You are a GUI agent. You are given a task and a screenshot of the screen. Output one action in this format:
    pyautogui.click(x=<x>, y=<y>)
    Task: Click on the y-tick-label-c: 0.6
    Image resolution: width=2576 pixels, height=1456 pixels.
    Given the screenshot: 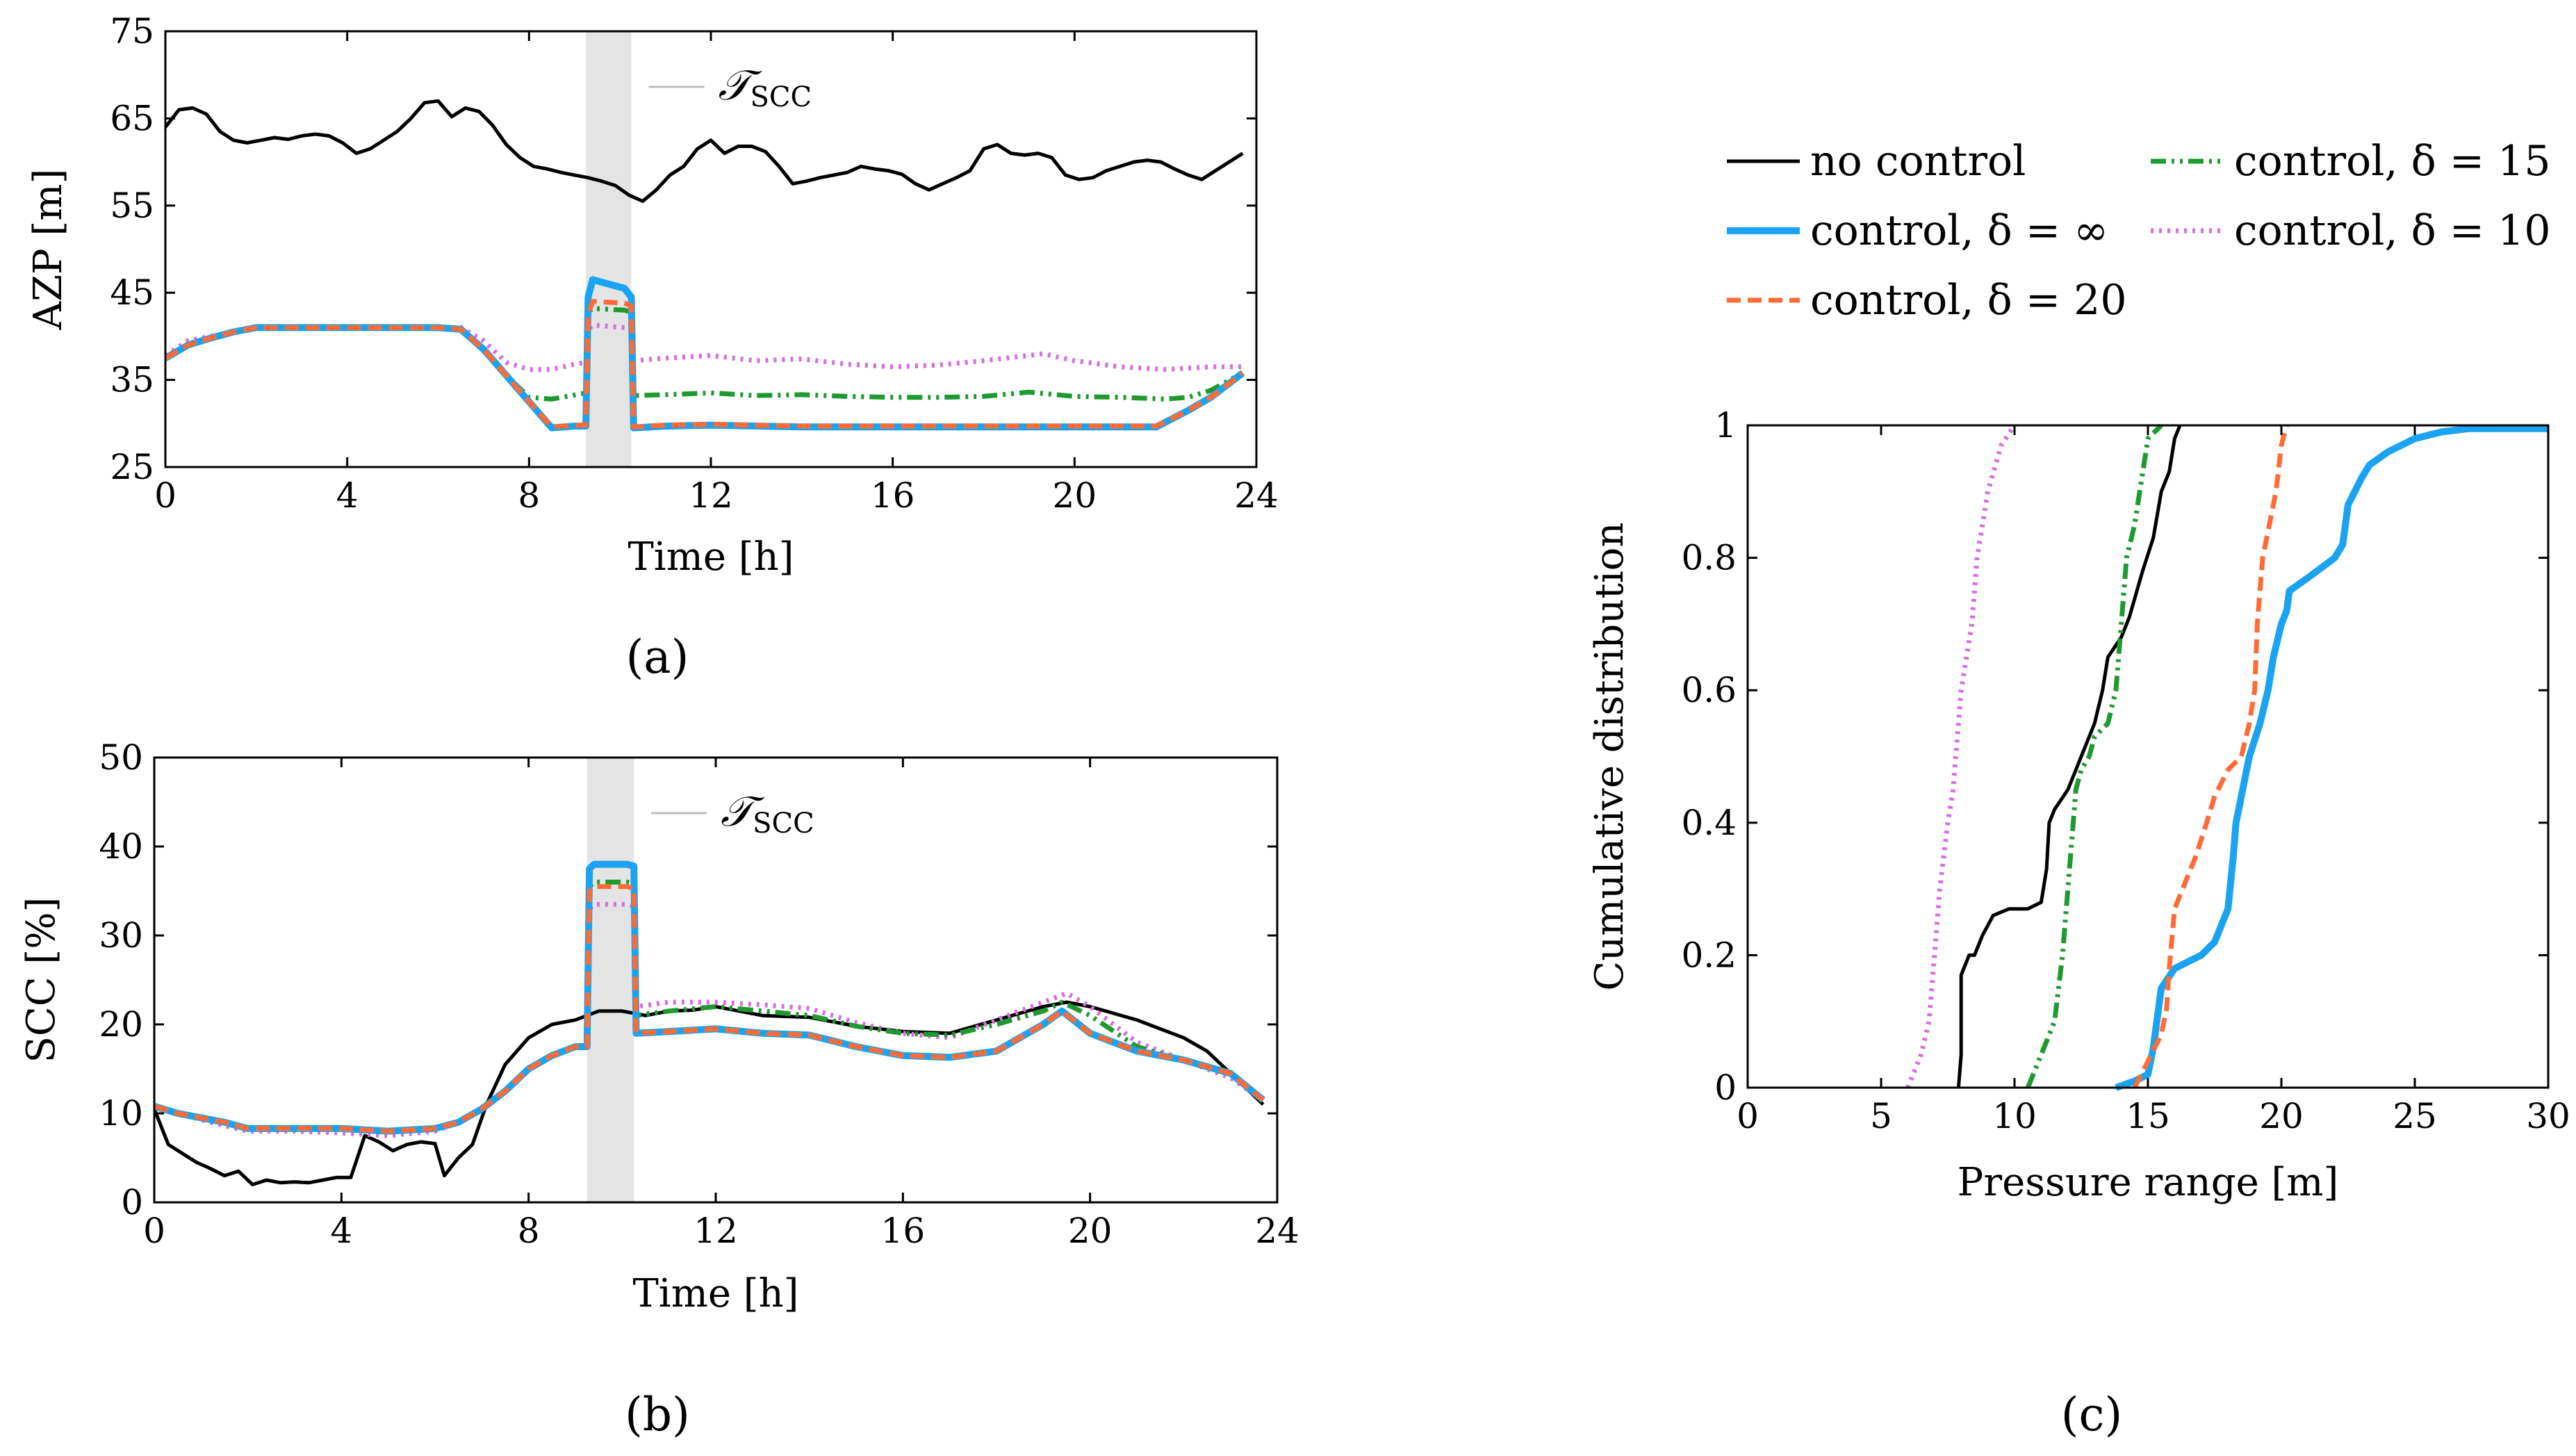 What is the action you would take?
    pyautogui.click(x=1709, y=690)
    